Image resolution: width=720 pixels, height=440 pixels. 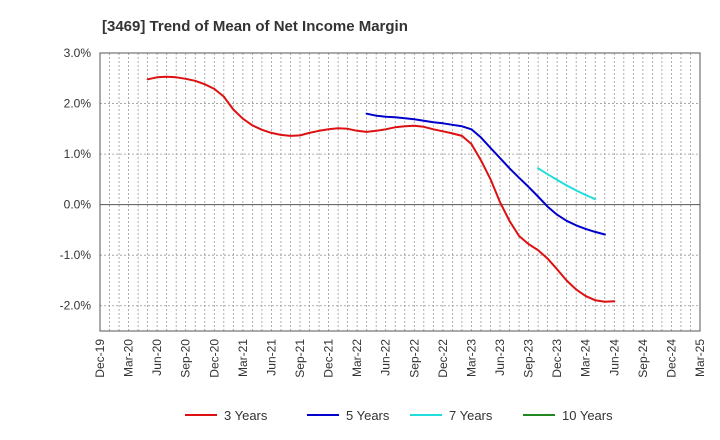 What do you see at coordinates (157, 357) in the screenshot?
I see `x-tick-label: Jun-20` at bounding box center [157, 357].